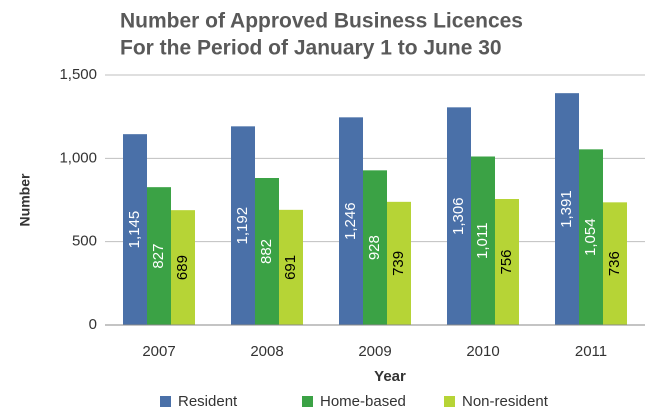  Describe the element at coordinates (78, 74) in the screenshot. I see `y-tick-label: 1,500` at that location.